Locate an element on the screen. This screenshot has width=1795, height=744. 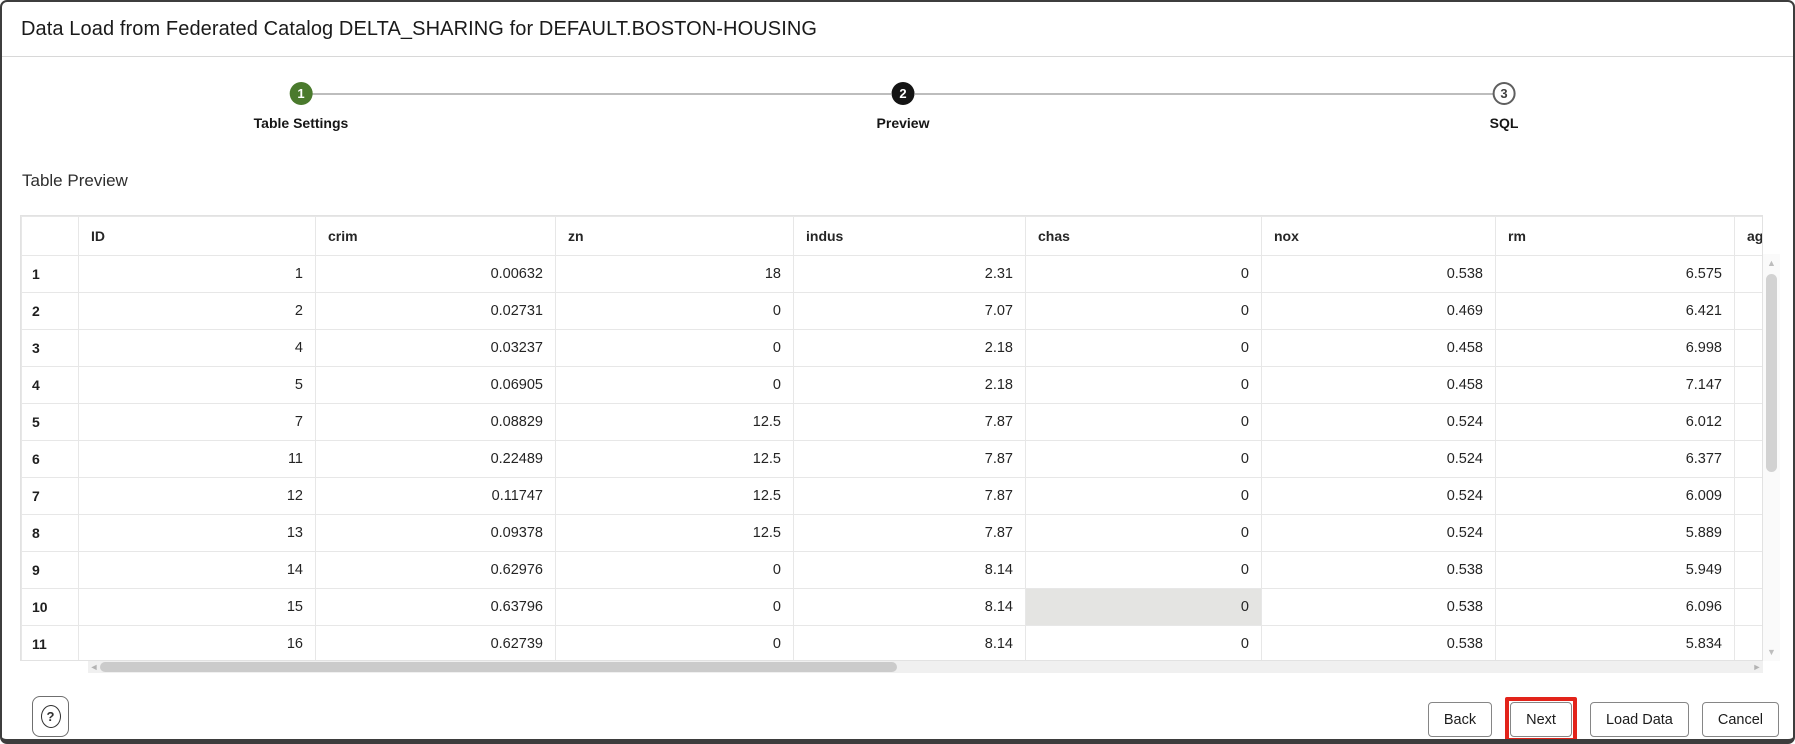
scroll-right-icon: ► is located at coordinates (1757, 667).